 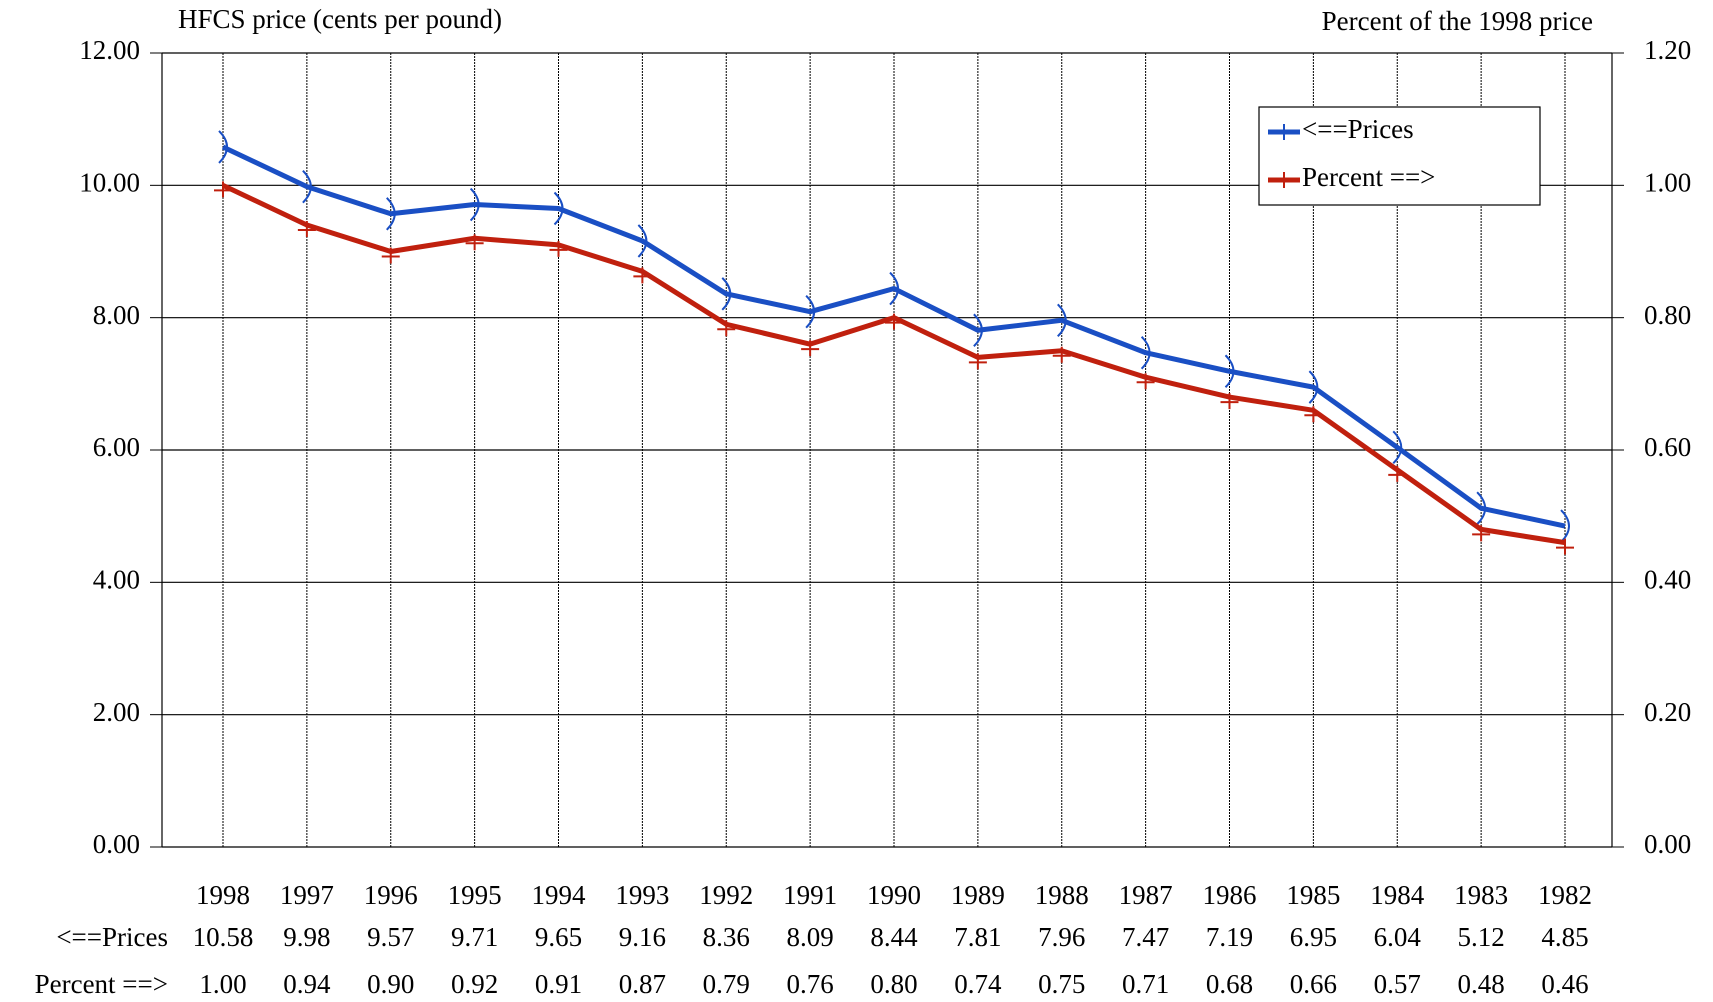 I want to click on table-value: 0.71, so click(x=1145, y=984).